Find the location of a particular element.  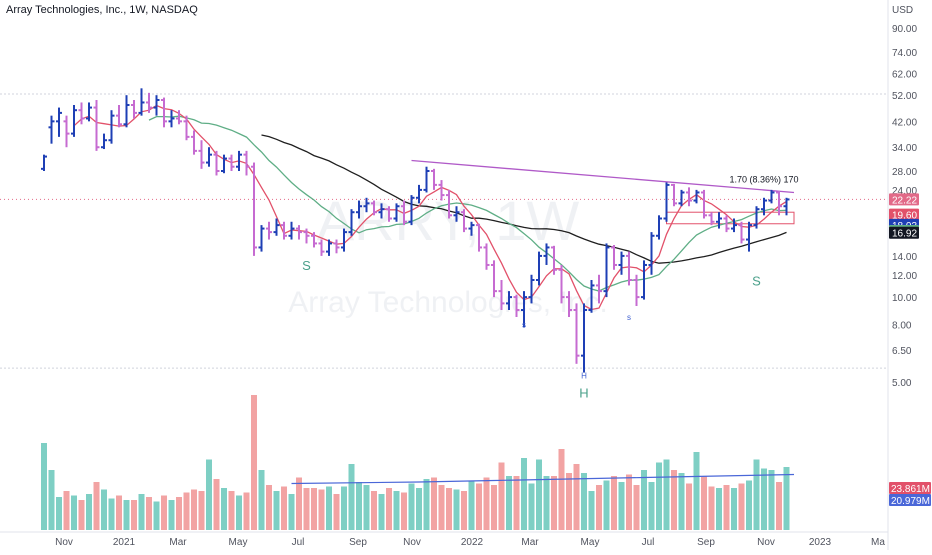

volume-badge: 20.979M is located at coordinates (910, 500).